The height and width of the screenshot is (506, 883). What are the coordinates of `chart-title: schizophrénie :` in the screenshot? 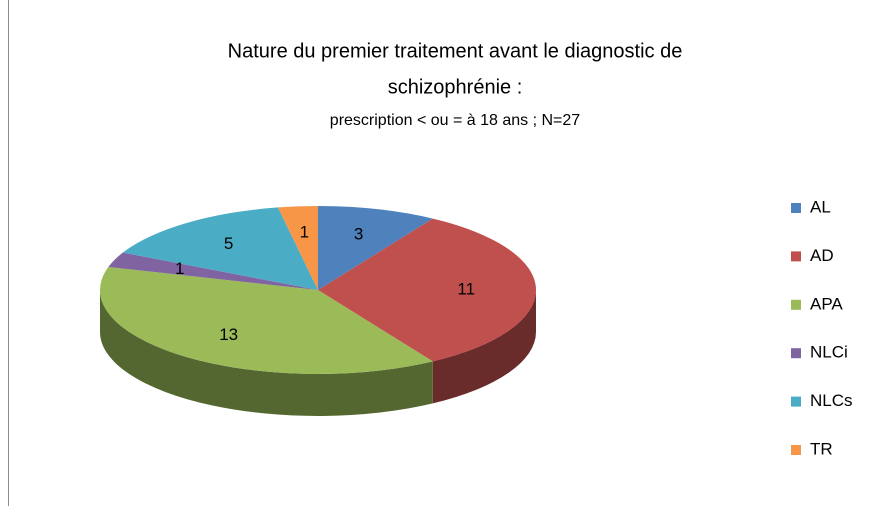 It's located at (455, 87).